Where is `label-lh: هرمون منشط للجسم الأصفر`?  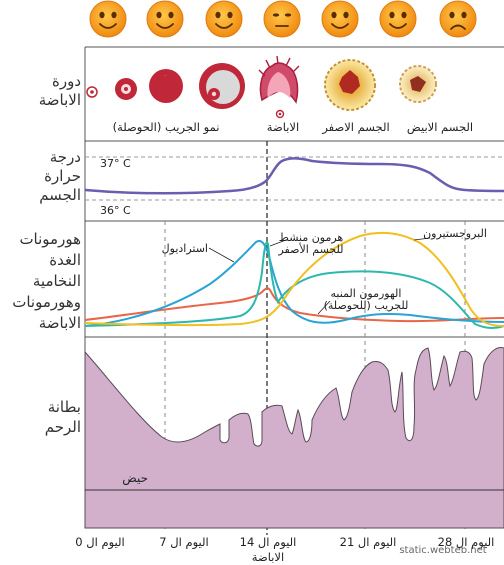
label-lh: هرمون منشط للجسم الأصفر is located at coordinates (310, 243).